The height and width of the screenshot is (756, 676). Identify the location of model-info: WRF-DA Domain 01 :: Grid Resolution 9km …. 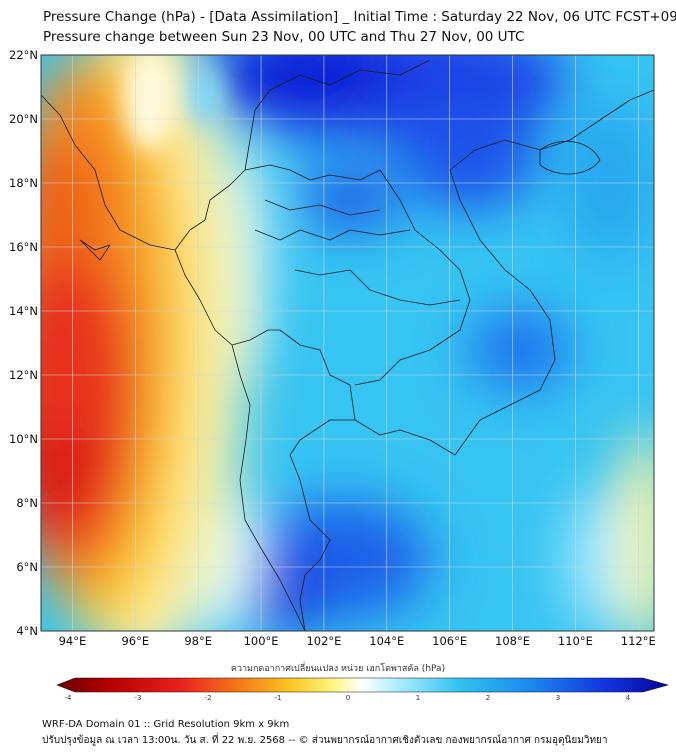
(166, 724).